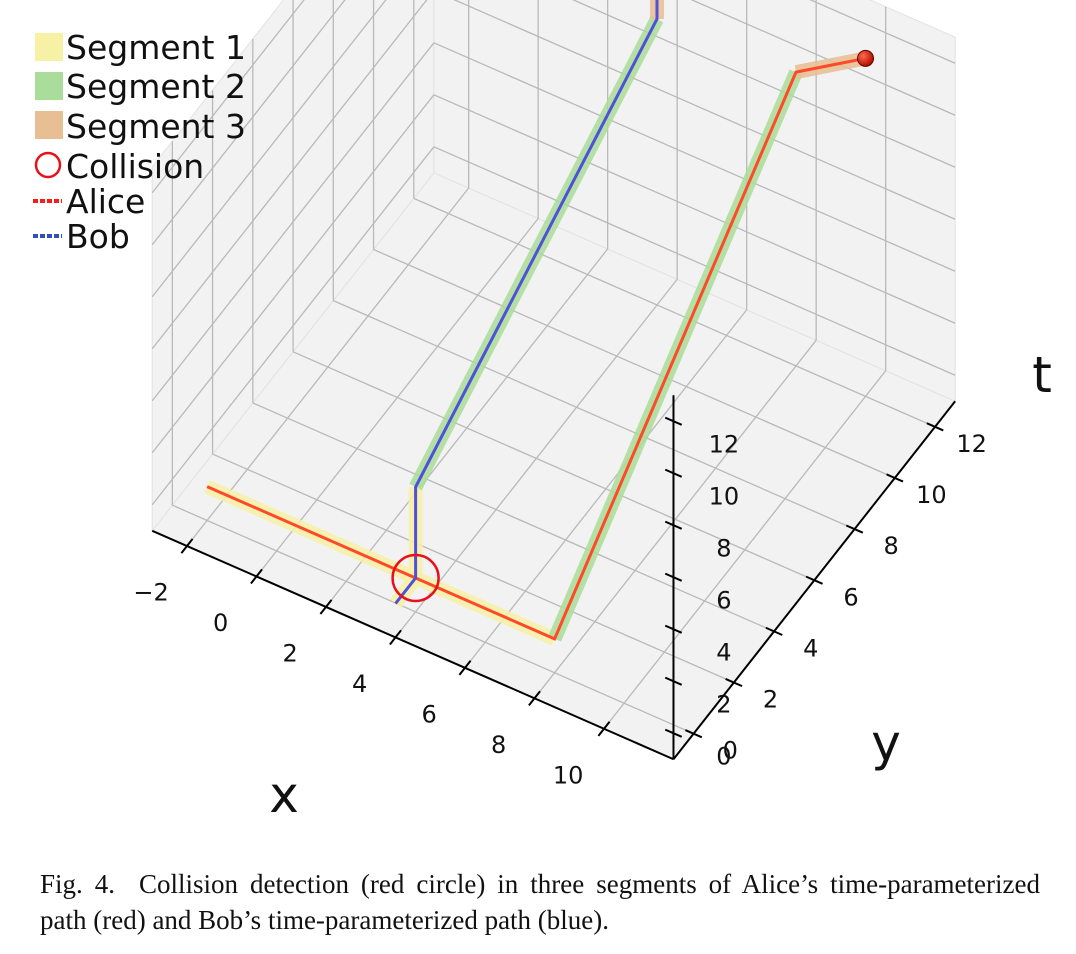  What do you see at coordinates (723, 652) in the screenshot?
I see `t-tick-label: 4` at bounding box center [723, 652].